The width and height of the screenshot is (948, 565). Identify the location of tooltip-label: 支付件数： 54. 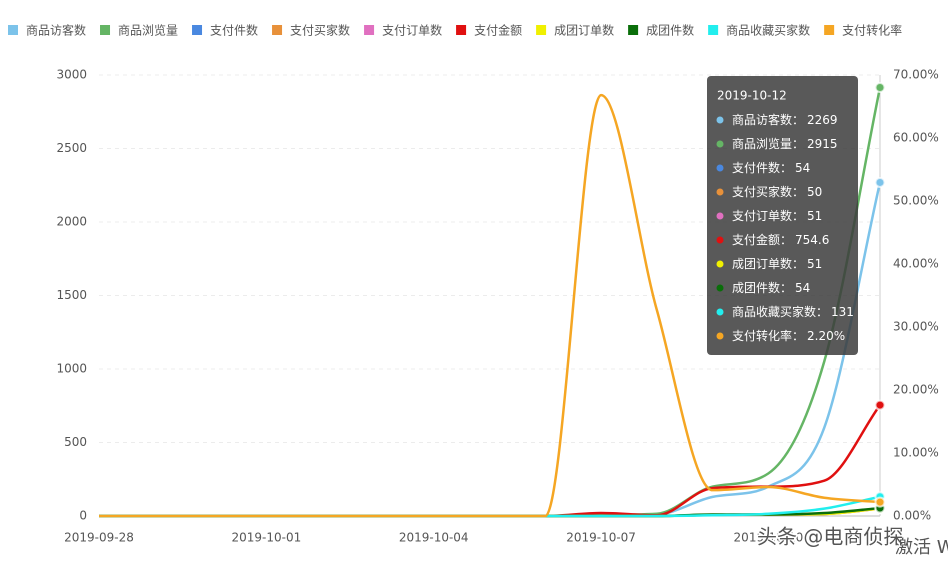
(771, 167).